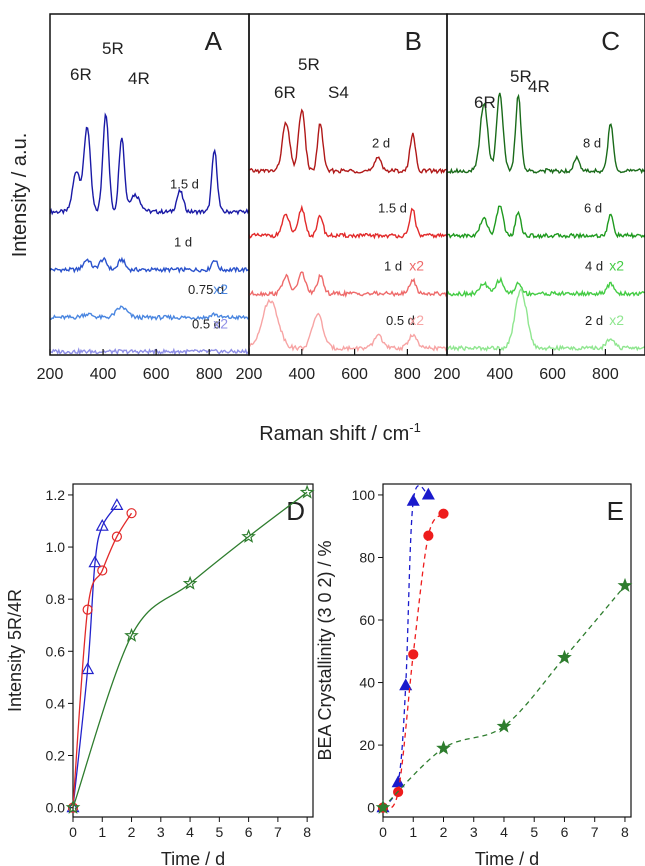 This screenshot has width=645, height=866. What do you see at coordinates (545, 287) in the screenshot?
I see `spectrum-4d` at bounding box center [545, 287].